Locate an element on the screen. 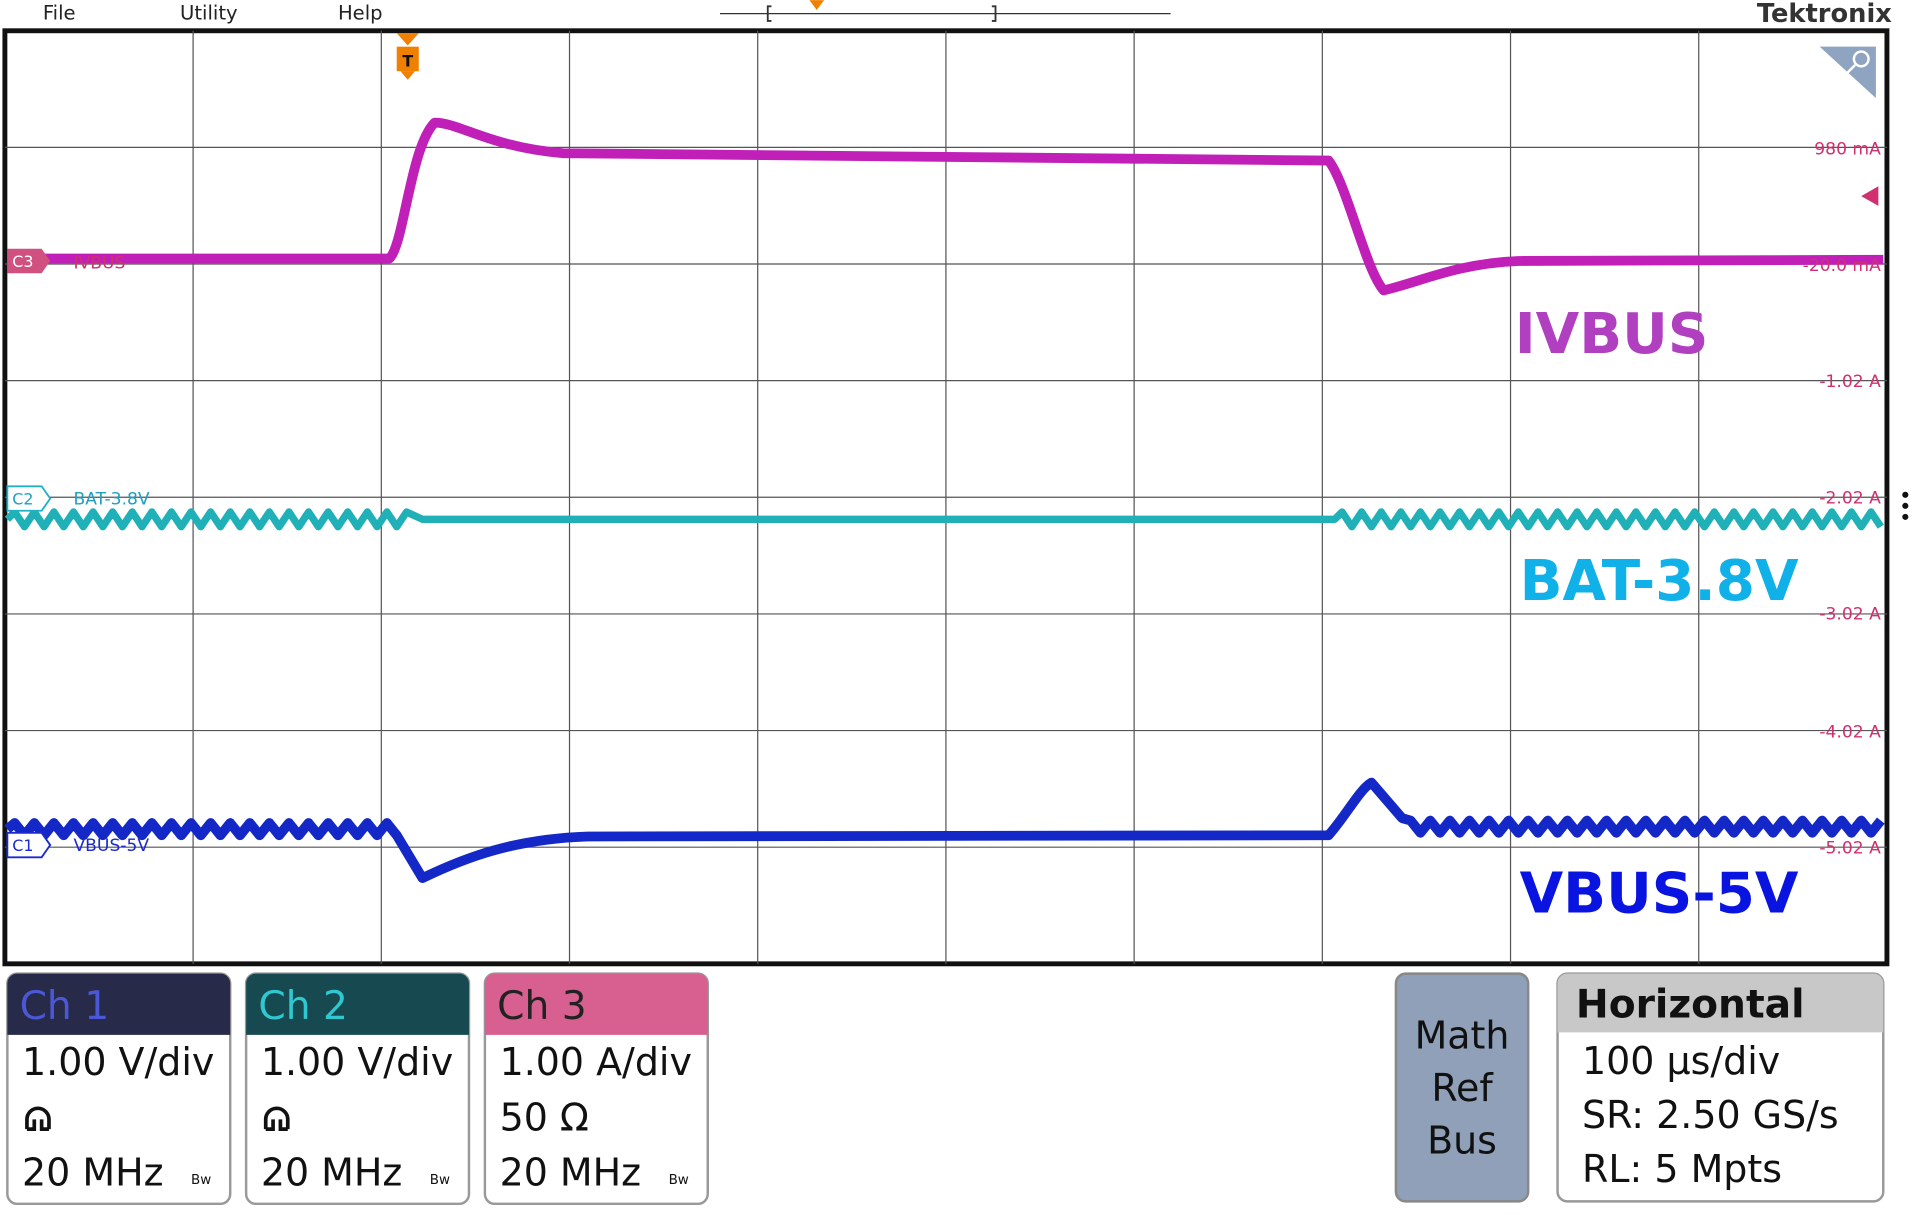  marker-label: BAT-3.8V is located at coordinates (111, 500).